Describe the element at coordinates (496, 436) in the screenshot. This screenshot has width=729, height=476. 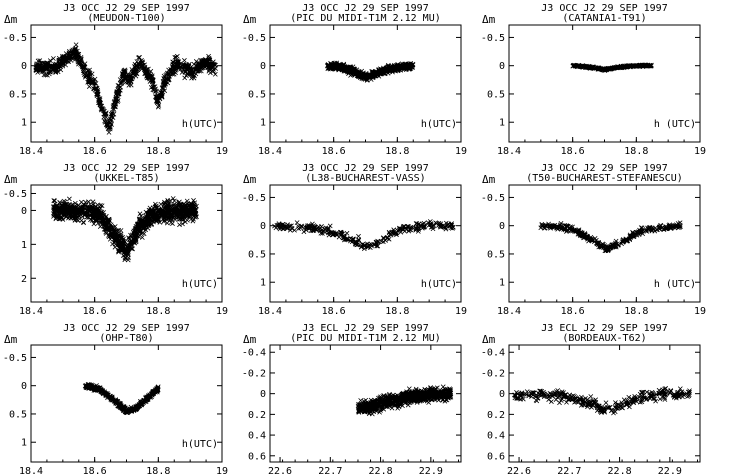
I see `y-tick-label: 0.4` at that location.